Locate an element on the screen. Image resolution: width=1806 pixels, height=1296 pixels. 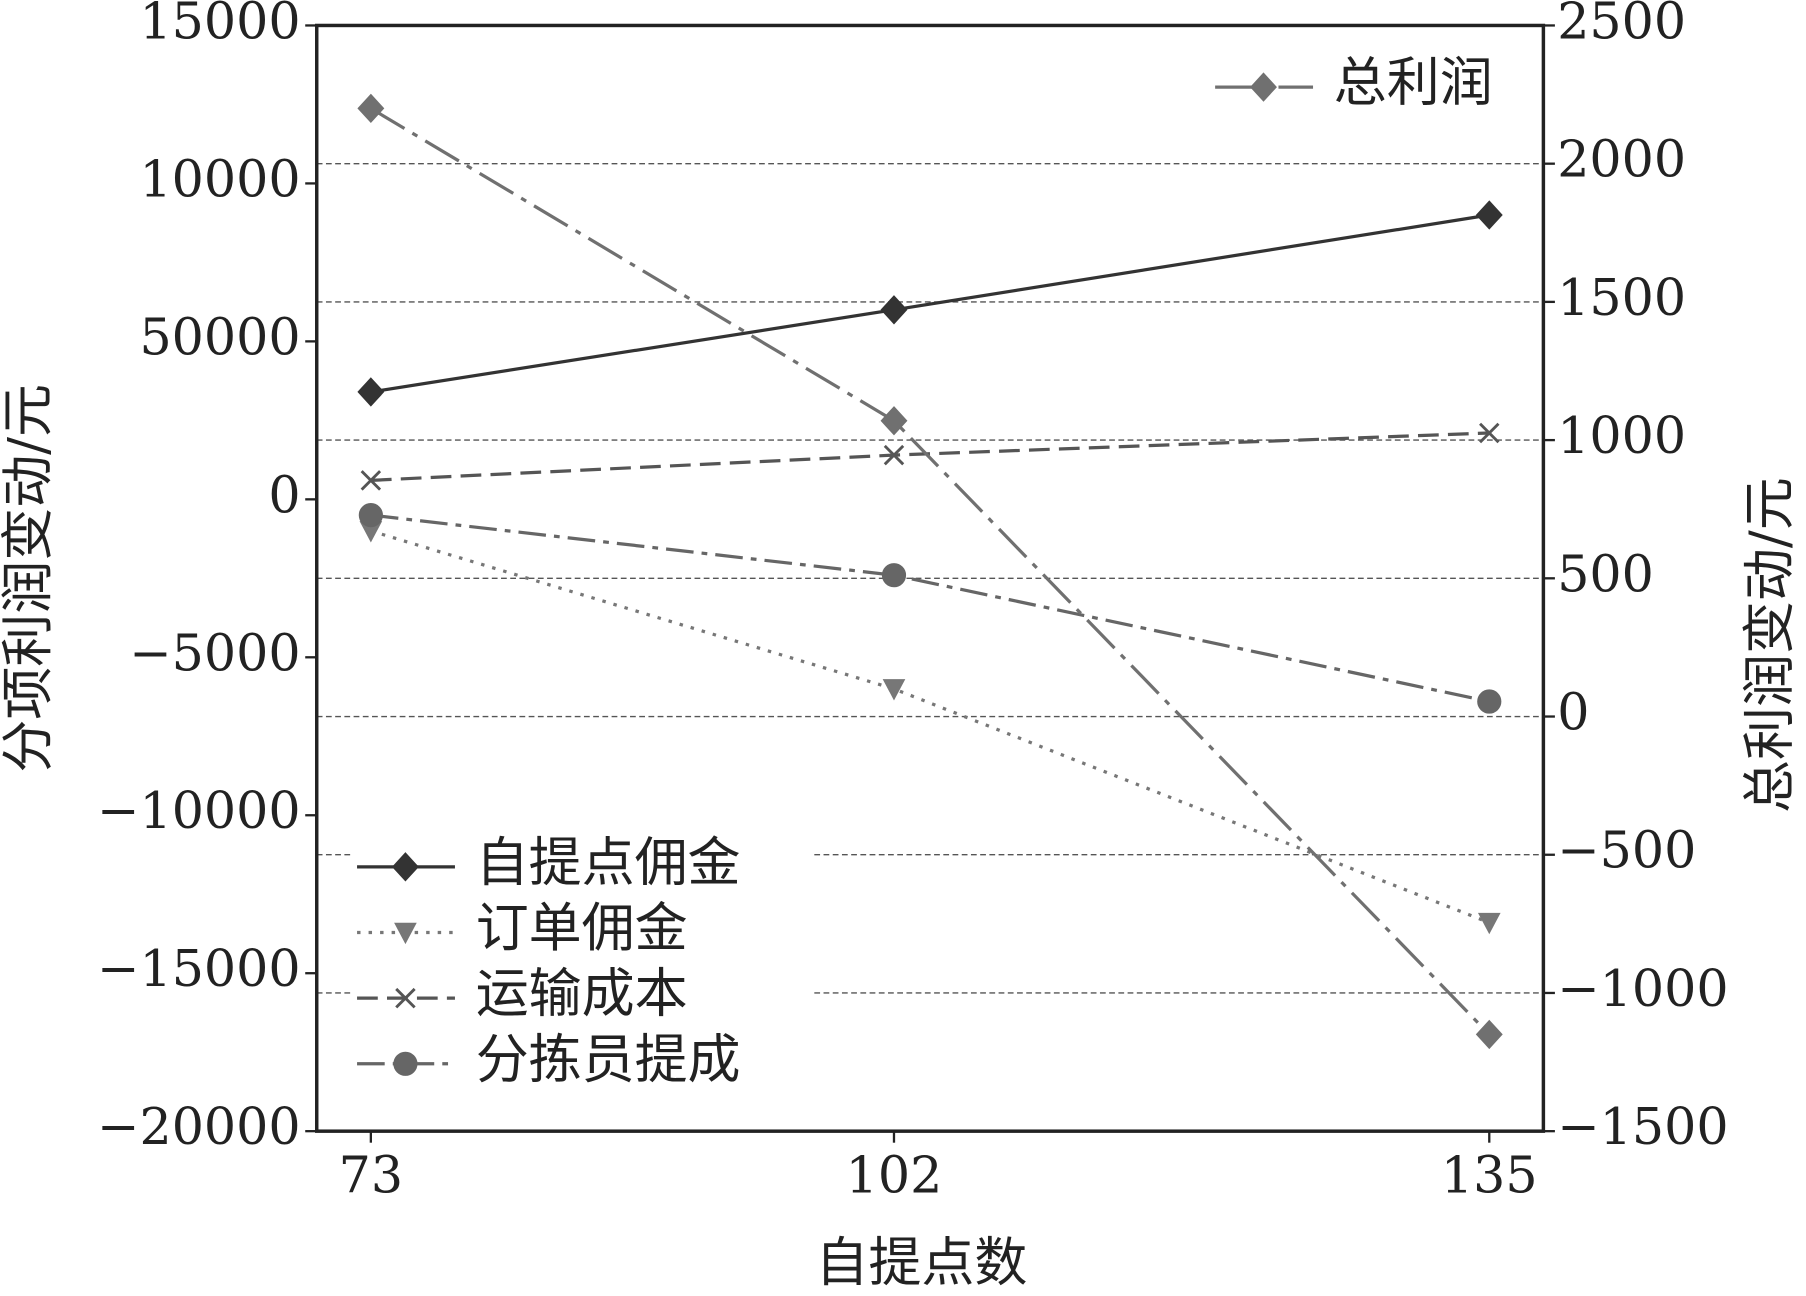
x-tick-label: 102 is located at coordinates (894, 1175).